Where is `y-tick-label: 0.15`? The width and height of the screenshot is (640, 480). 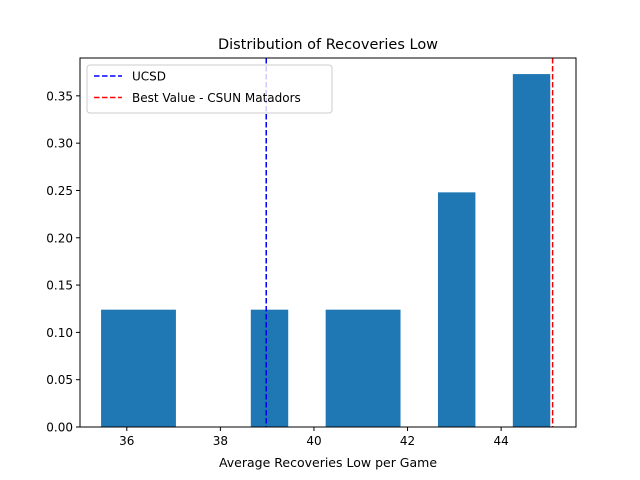
y-tick-label: 0.15 is located at coordinates (59, 286).